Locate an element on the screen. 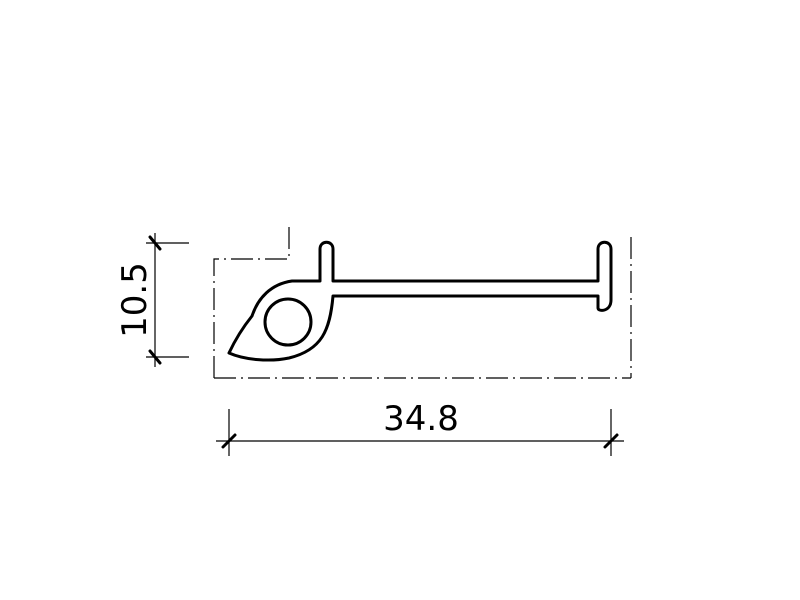  height-tick-top is located at coordinates (155, 243).